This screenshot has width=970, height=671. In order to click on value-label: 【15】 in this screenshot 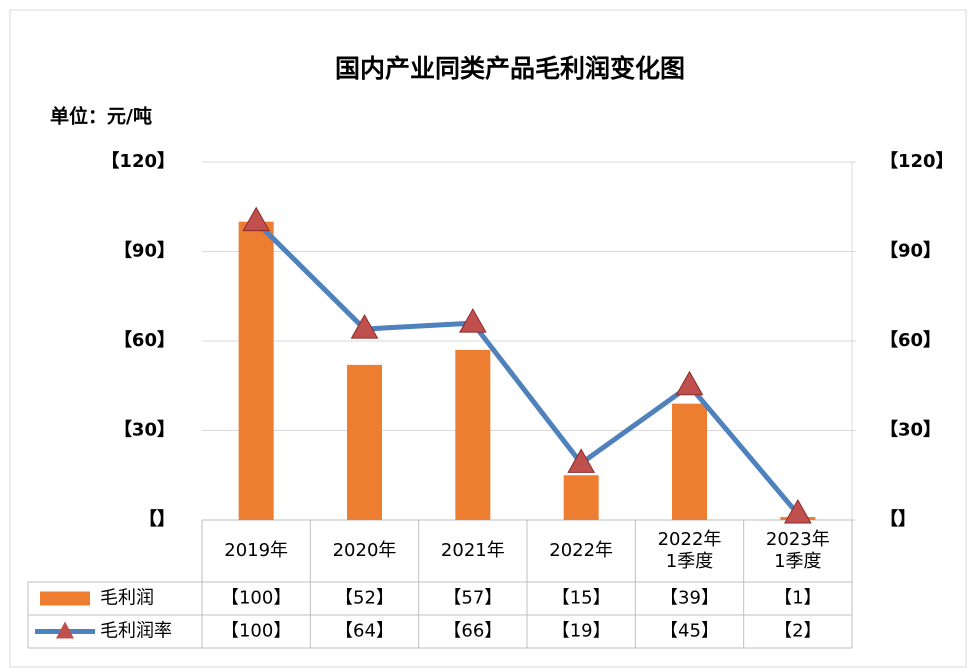, I will do `click(581, 598)`.